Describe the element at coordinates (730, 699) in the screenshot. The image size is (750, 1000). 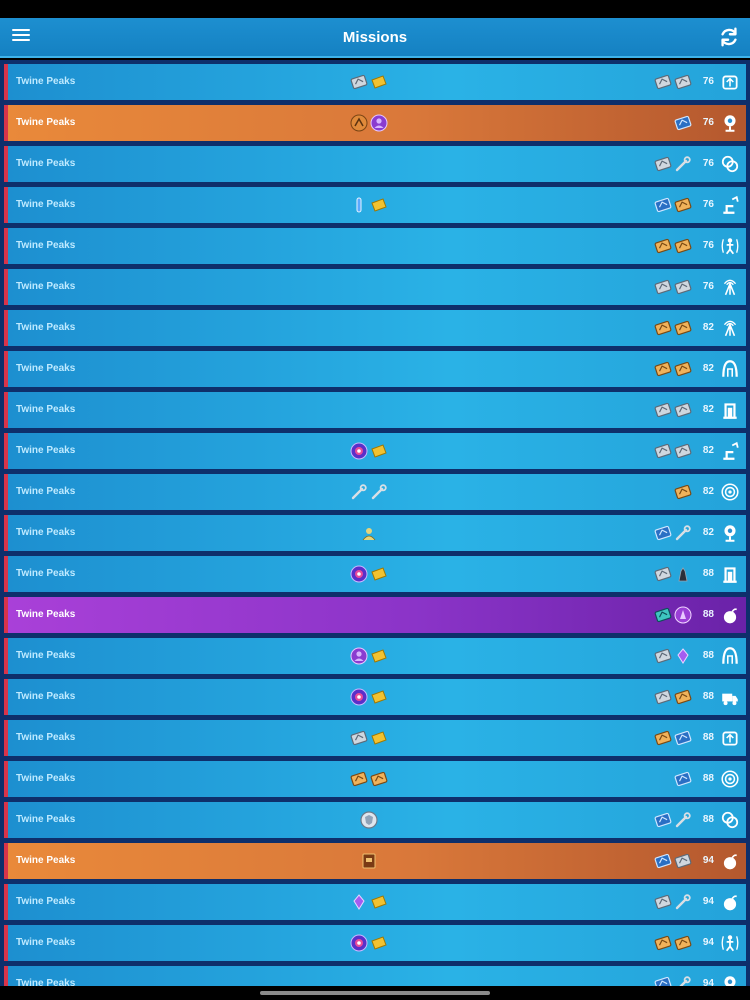
I see `truck-icon` at that location.